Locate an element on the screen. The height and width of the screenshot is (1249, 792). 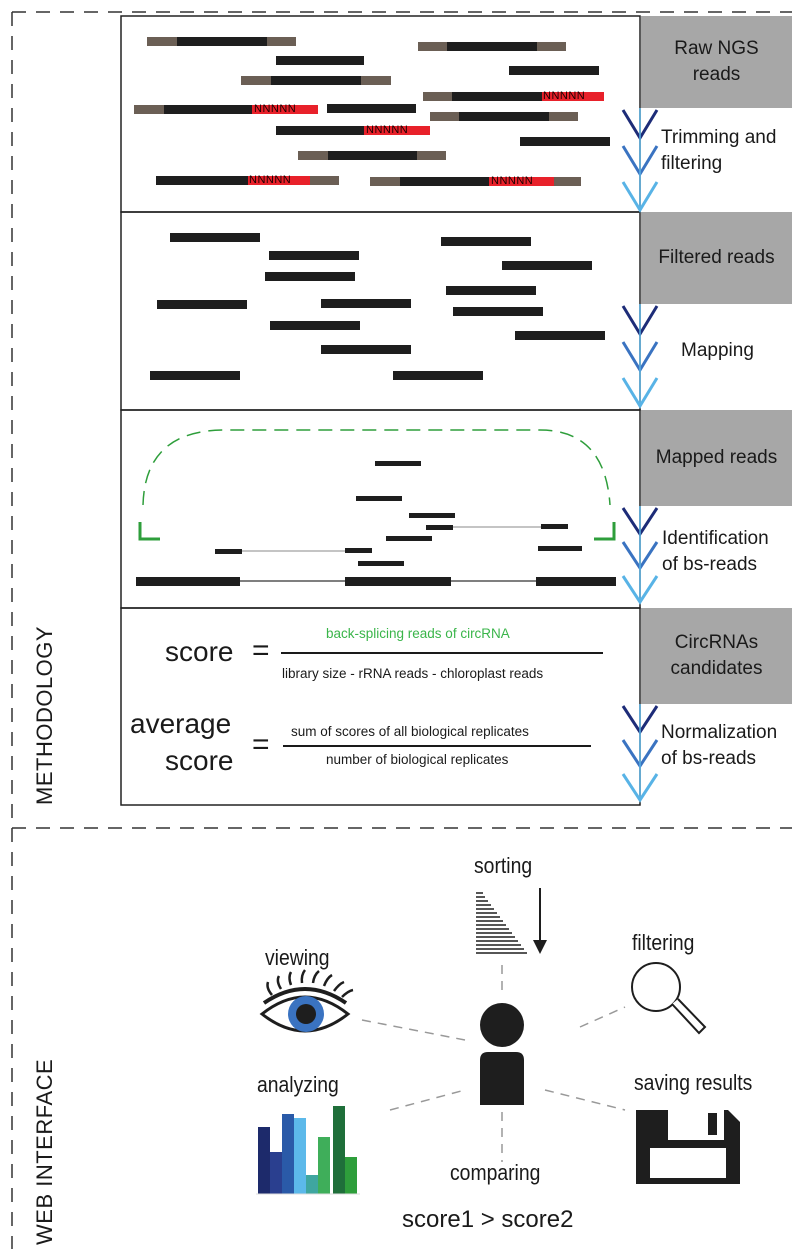
avg-equals: = is located at coordinates (261, 744).